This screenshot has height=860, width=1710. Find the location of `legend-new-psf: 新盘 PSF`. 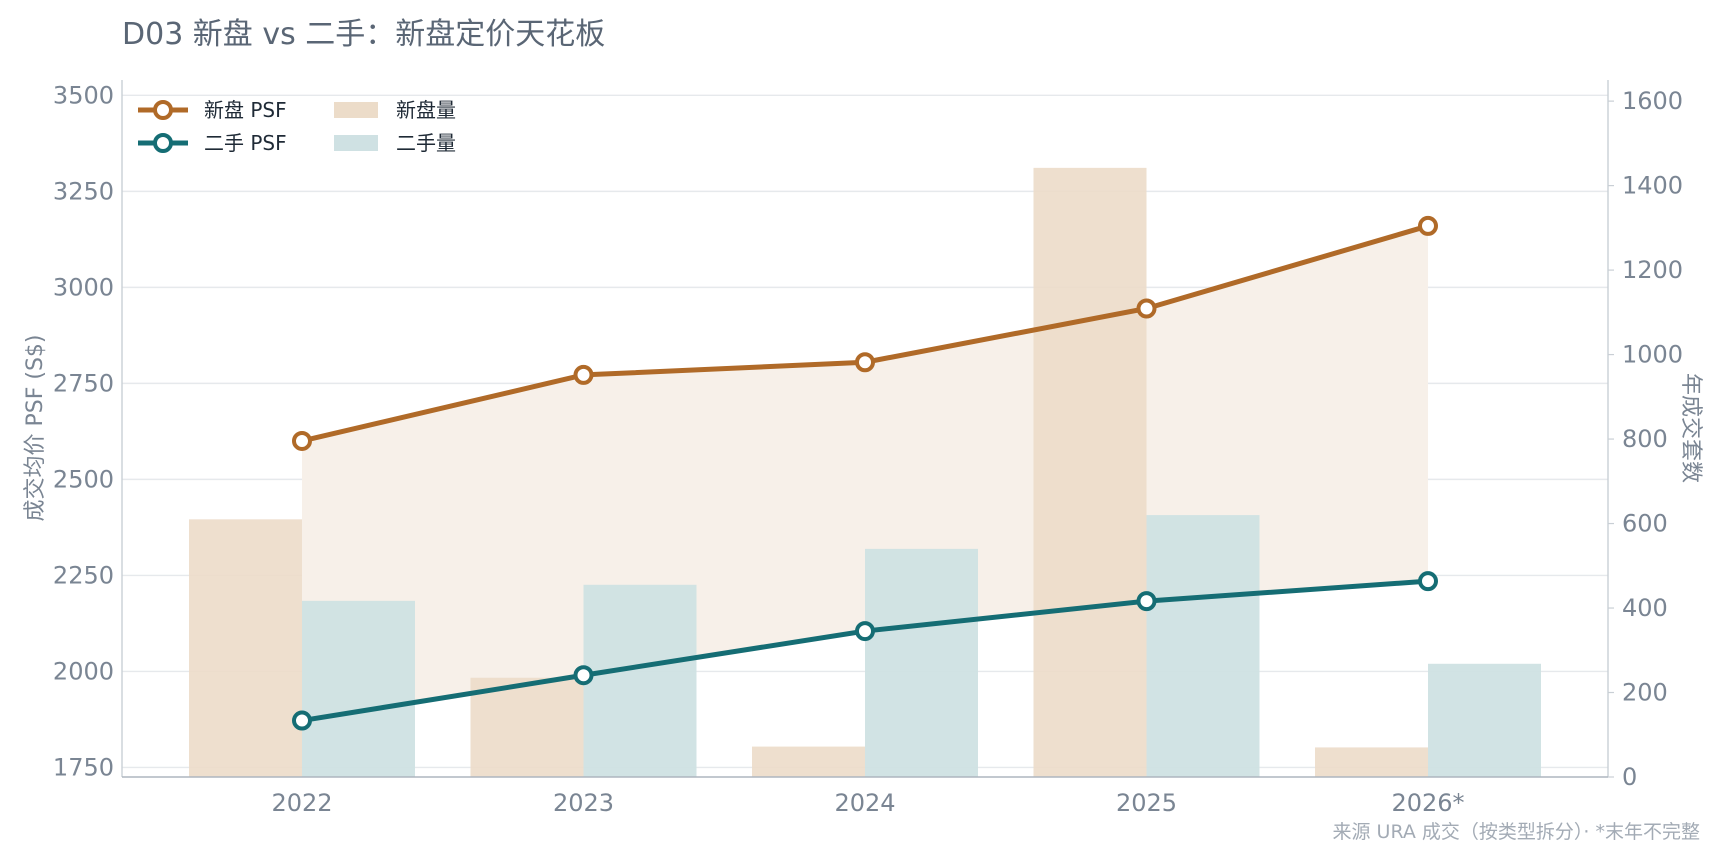

legend-new-psf: 新盘 PSF is located at coordinates (212, 110).